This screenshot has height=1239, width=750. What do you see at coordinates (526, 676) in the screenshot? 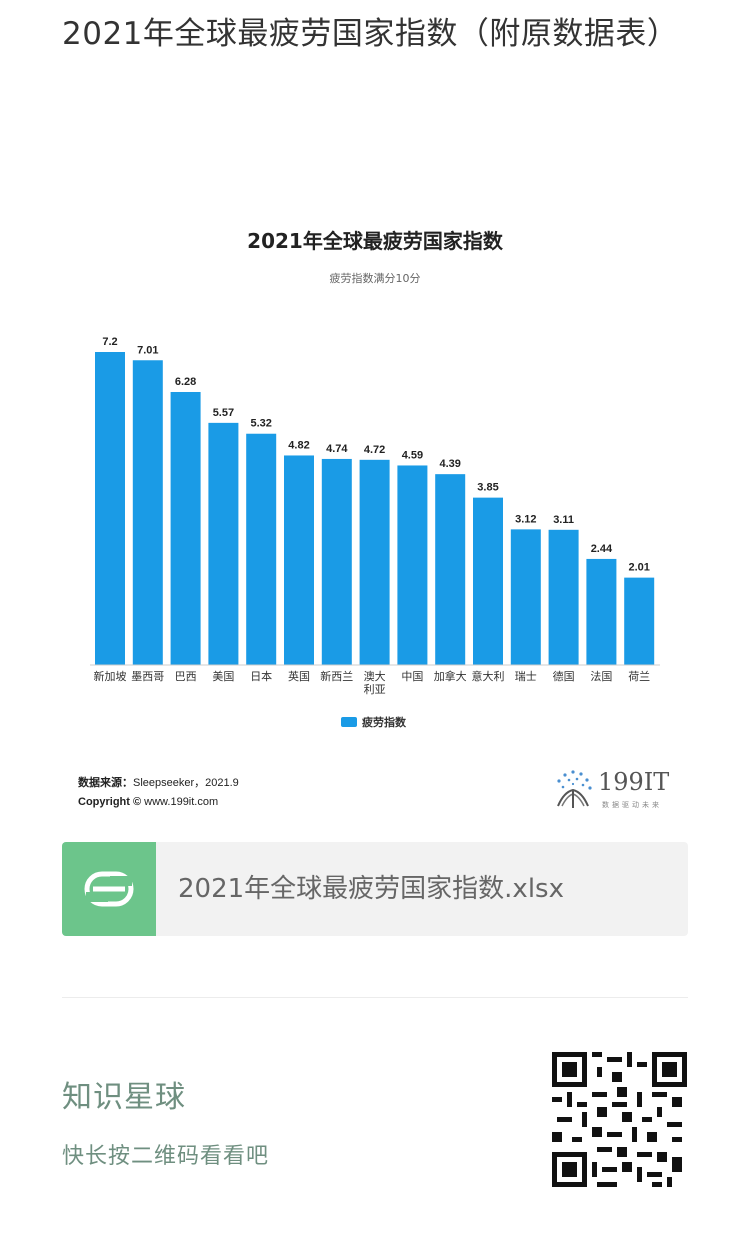
I see `x-tick-label: 瑞士` at bounding box center [526, 676].